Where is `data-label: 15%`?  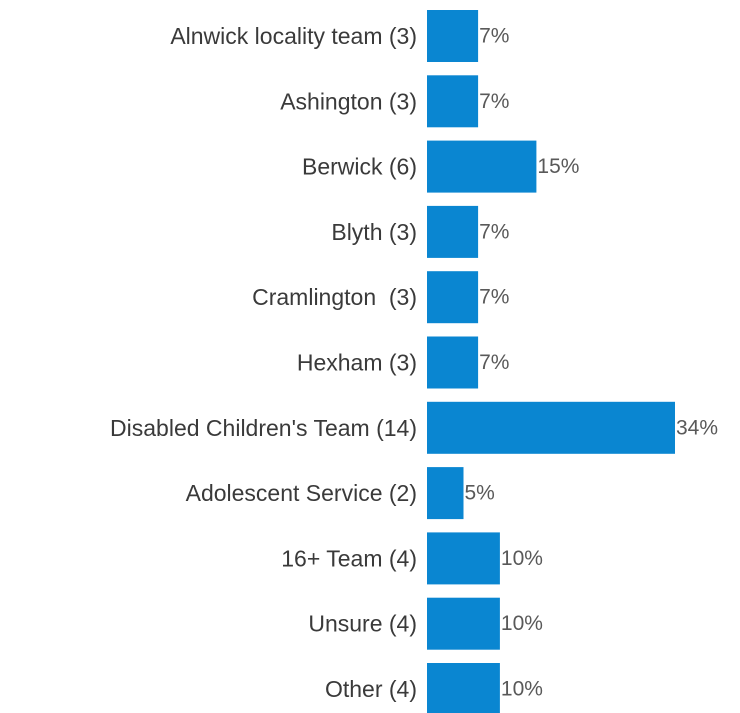 data-label: 15% is located at coordinates (558, 166).